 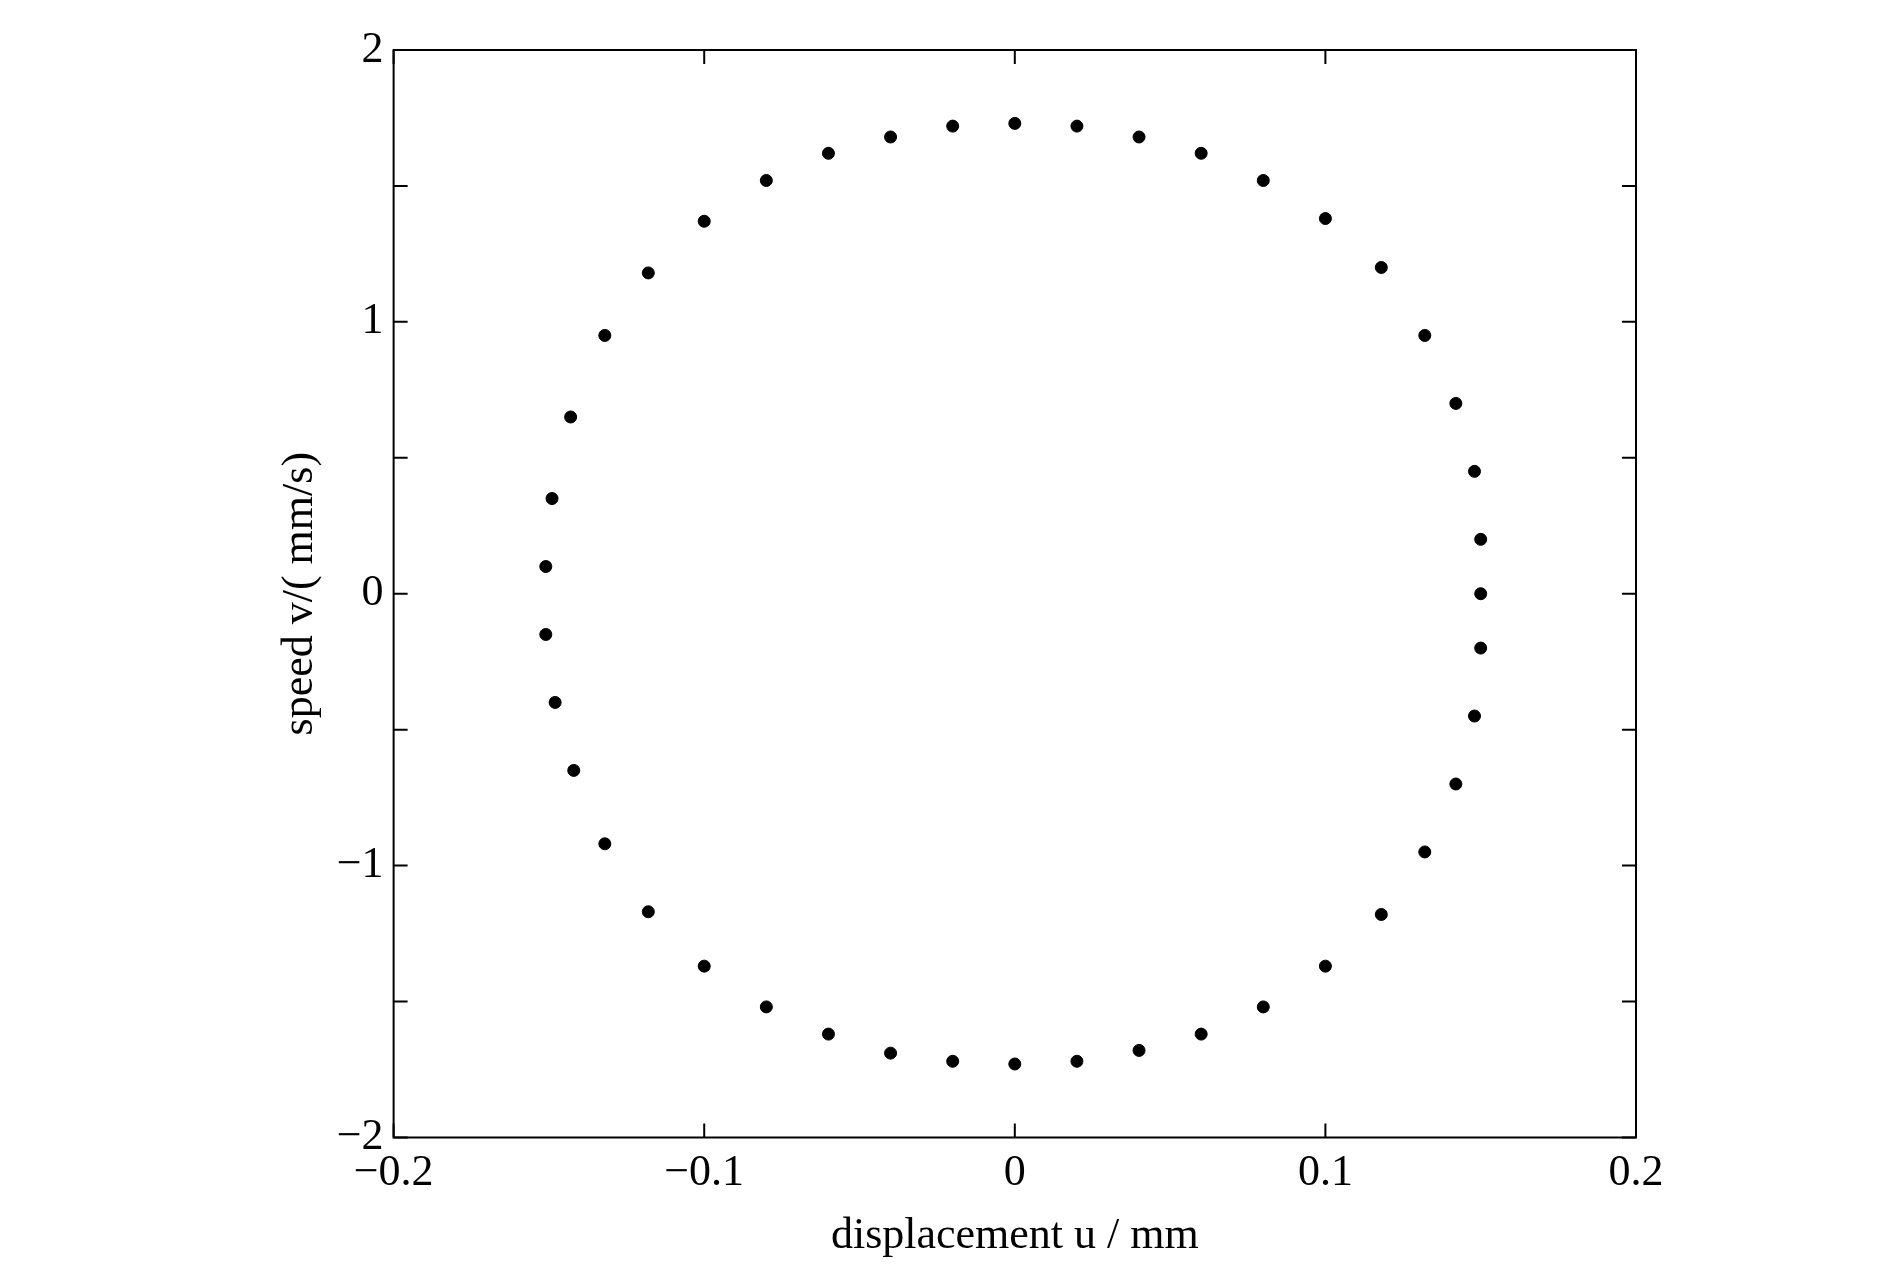 I want to click on x-tick-label: 0, so click(x=1014, y=1171).